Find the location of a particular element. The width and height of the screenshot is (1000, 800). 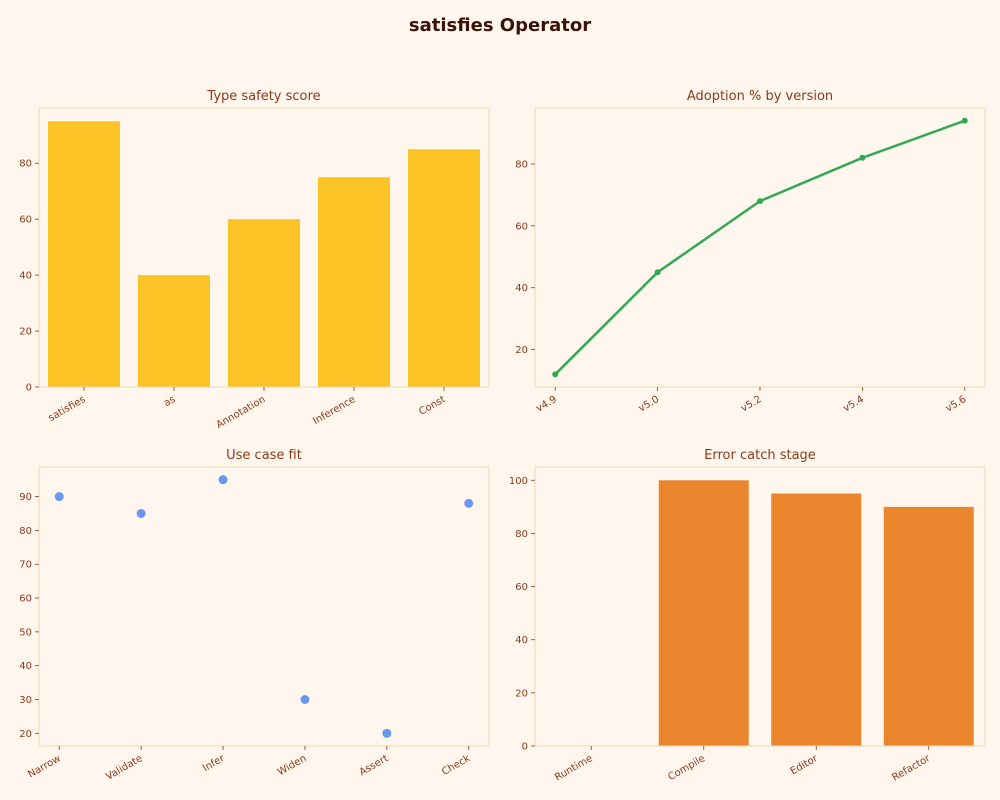

x-tick-label: Validate is located at coordinates (124, 768).